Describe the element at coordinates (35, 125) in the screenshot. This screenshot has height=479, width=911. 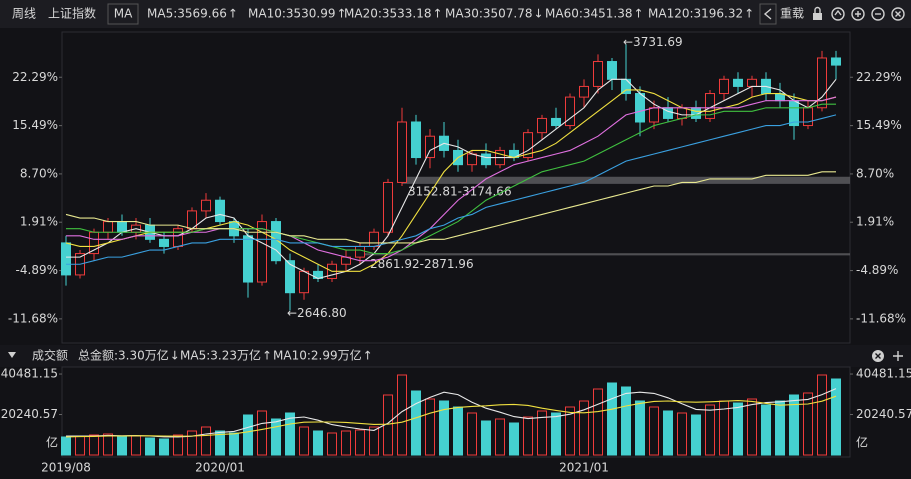
I see `y-tick-label: 15.49%` at that location.